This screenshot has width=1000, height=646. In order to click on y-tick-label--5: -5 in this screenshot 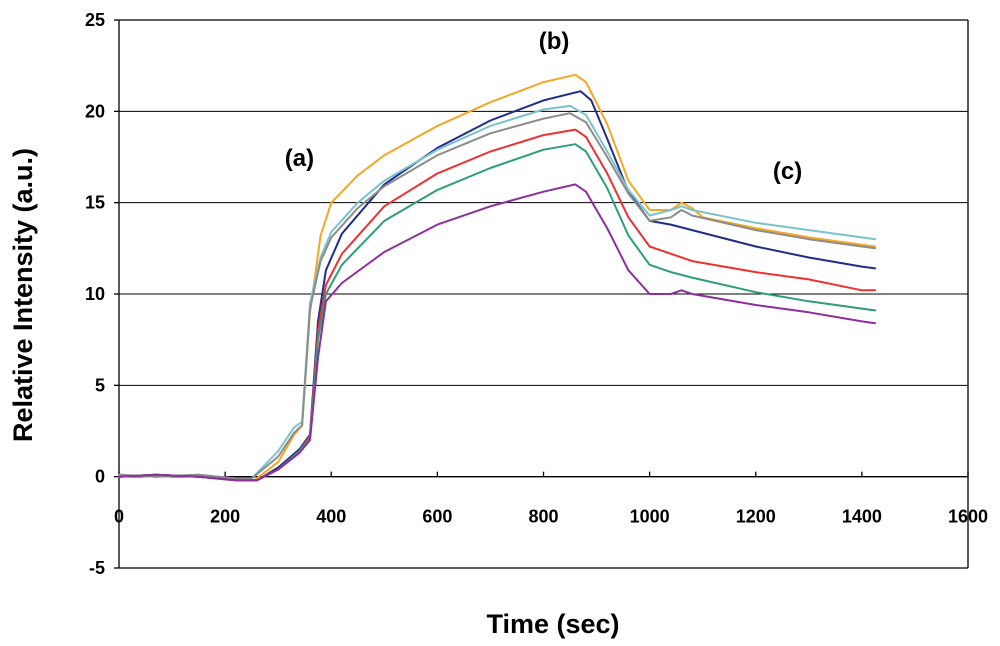, I will do `click(97, 568)`.